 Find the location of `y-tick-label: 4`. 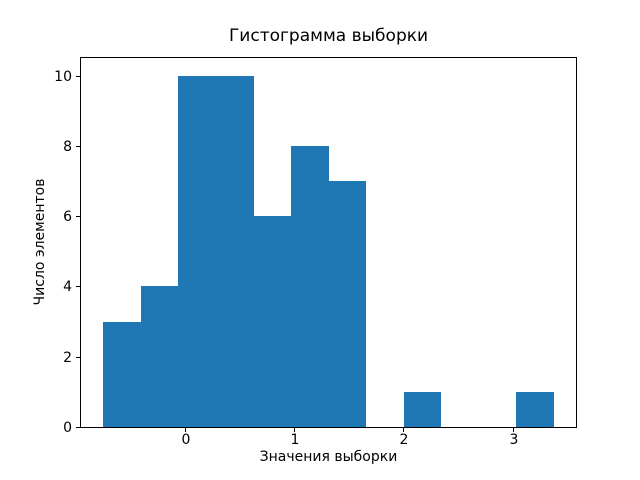

y-tick-label: 4 is located at coordinates (67, 287).